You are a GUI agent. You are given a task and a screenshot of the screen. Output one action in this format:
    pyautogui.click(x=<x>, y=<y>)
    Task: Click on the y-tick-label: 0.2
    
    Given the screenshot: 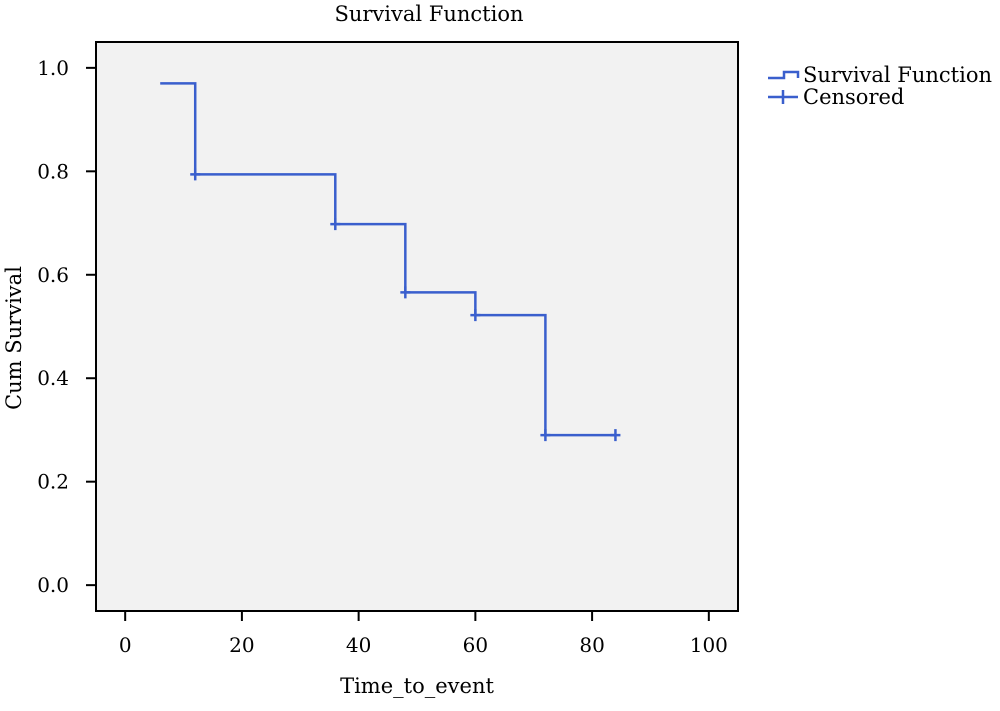 What is the action you would take?
    pyautogui.click(x=53, y=482)
    